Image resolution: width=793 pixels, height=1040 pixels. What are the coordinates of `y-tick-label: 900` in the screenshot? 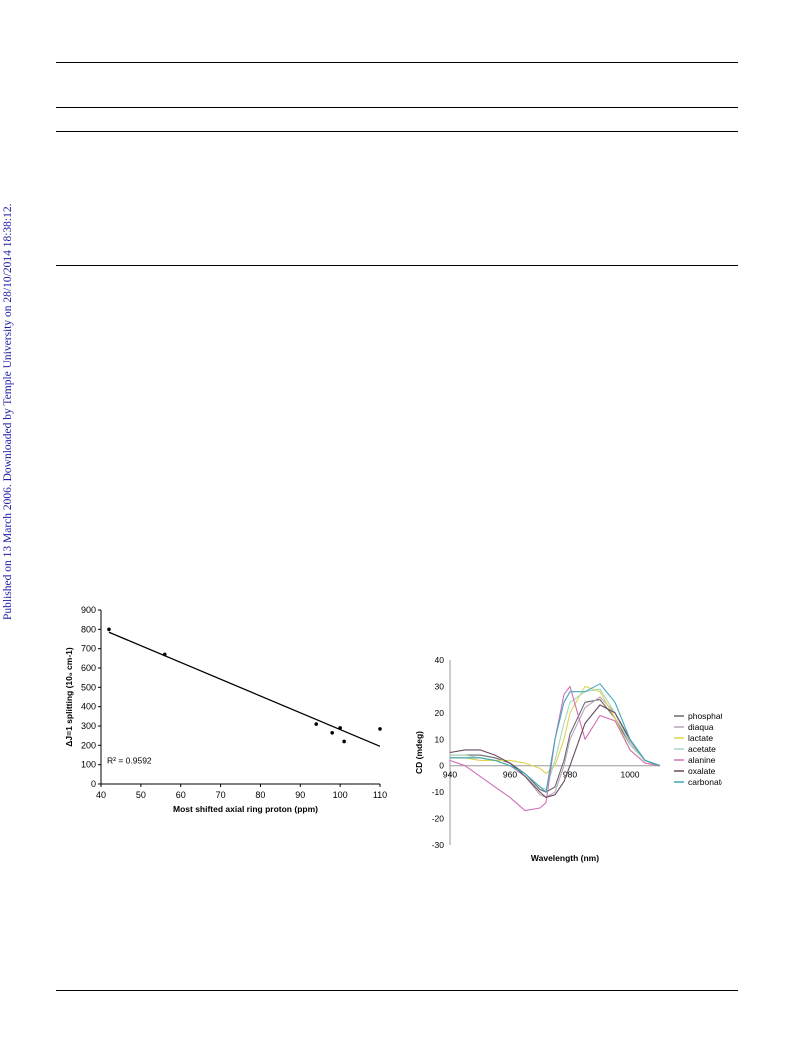 It's located at (88, 610).